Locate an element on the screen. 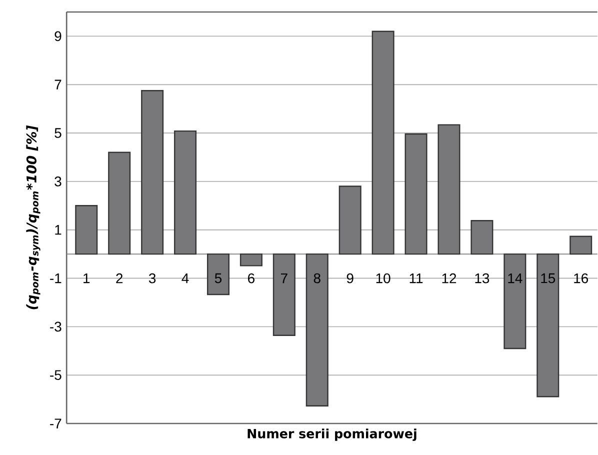  x-tick-label: 15 is located at coordinates (548, 278).